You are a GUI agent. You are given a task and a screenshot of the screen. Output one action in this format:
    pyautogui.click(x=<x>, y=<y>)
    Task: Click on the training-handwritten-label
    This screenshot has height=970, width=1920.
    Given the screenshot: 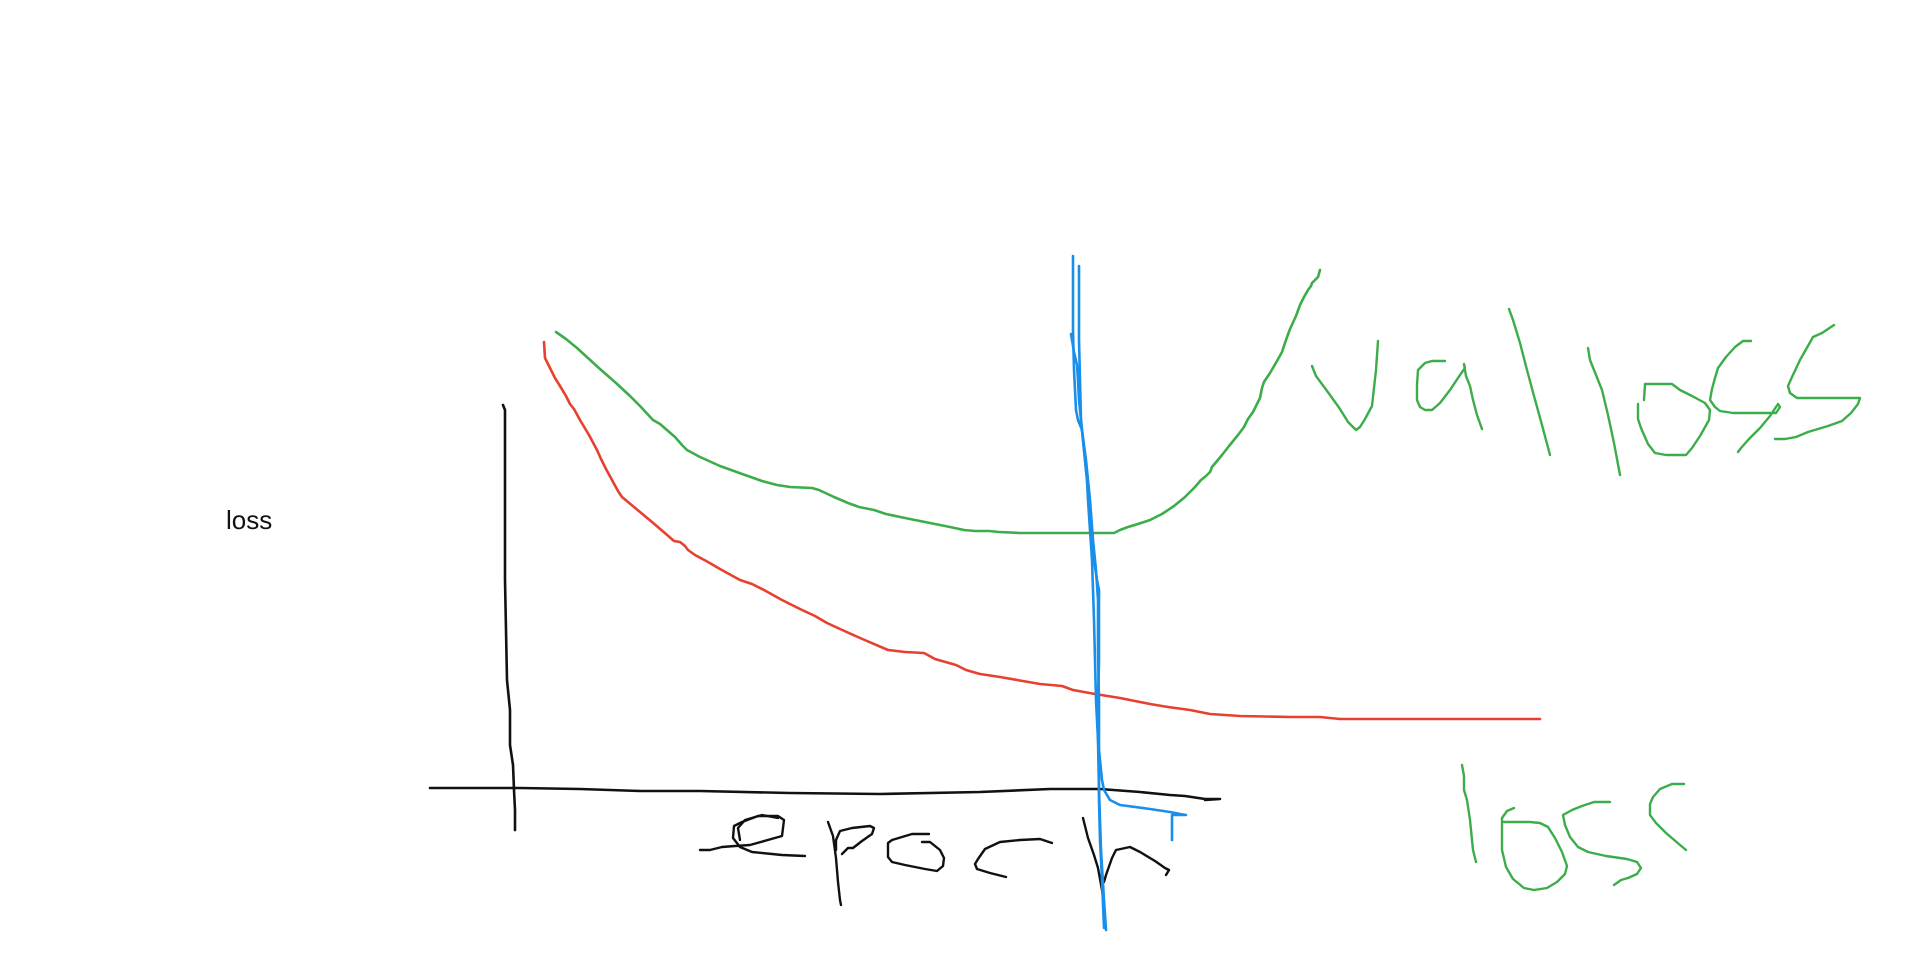 What is the action you would take?
    pyautogui.click(x=1574, y=827)
    